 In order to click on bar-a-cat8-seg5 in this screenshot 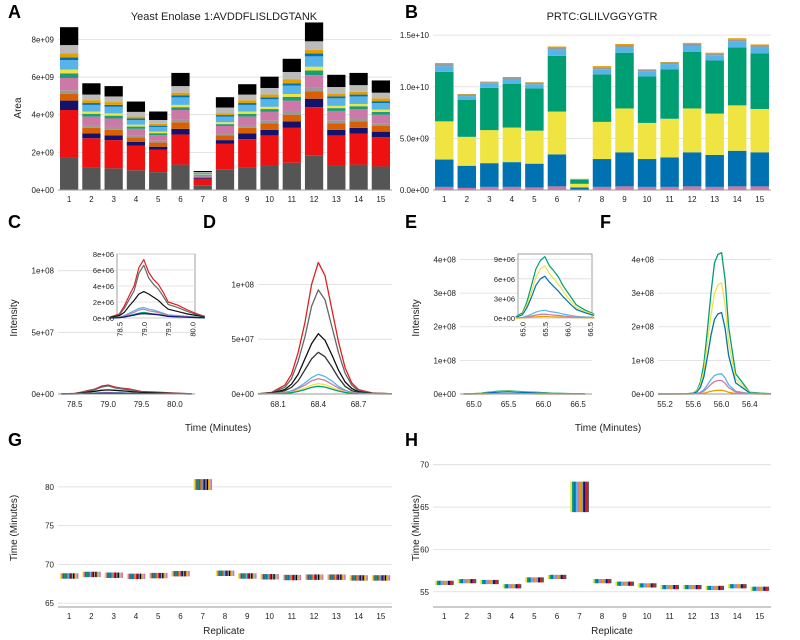, I will do `click(225, 130)`.